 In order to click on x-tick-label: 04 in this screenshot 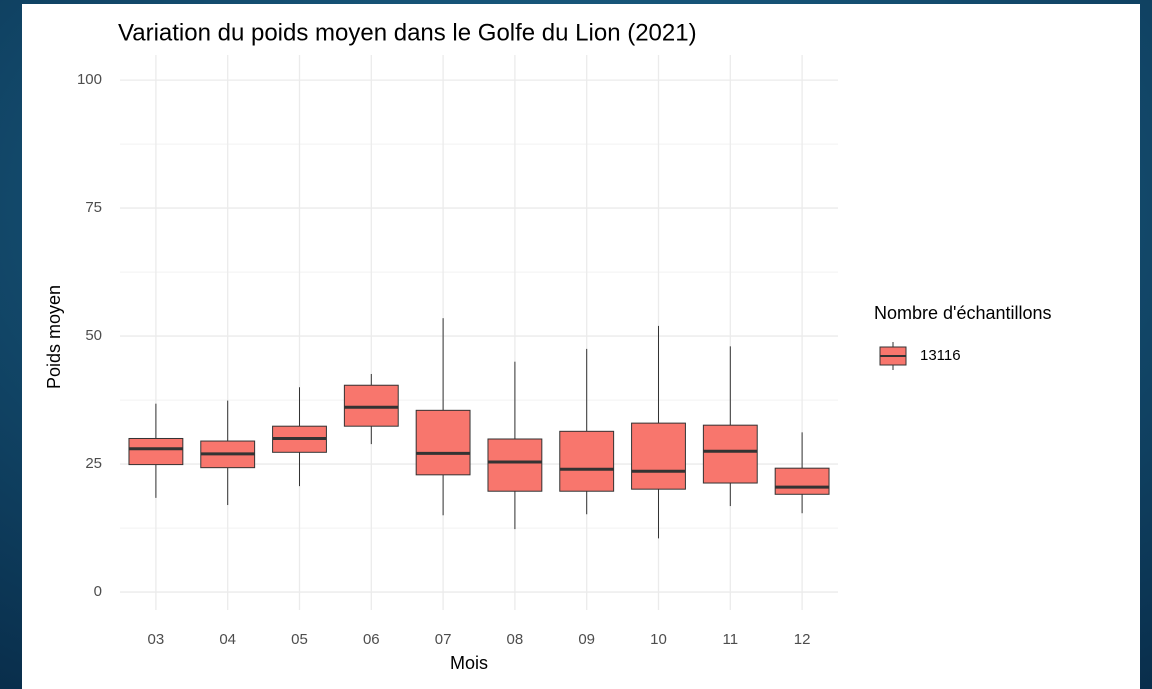, I will do `click(227, 639)`.